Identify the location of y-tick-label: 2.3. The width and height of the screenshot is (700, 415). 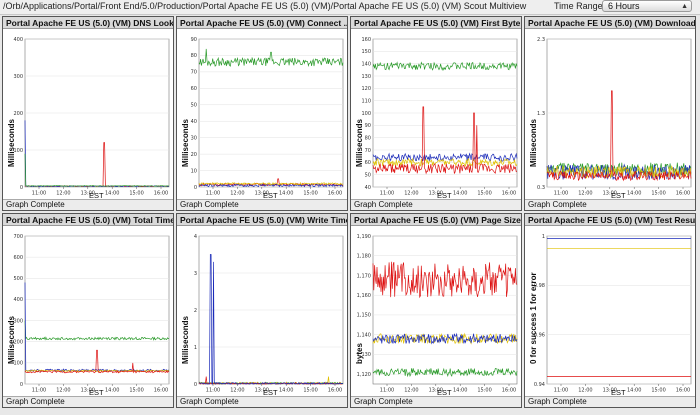
(541, 40).